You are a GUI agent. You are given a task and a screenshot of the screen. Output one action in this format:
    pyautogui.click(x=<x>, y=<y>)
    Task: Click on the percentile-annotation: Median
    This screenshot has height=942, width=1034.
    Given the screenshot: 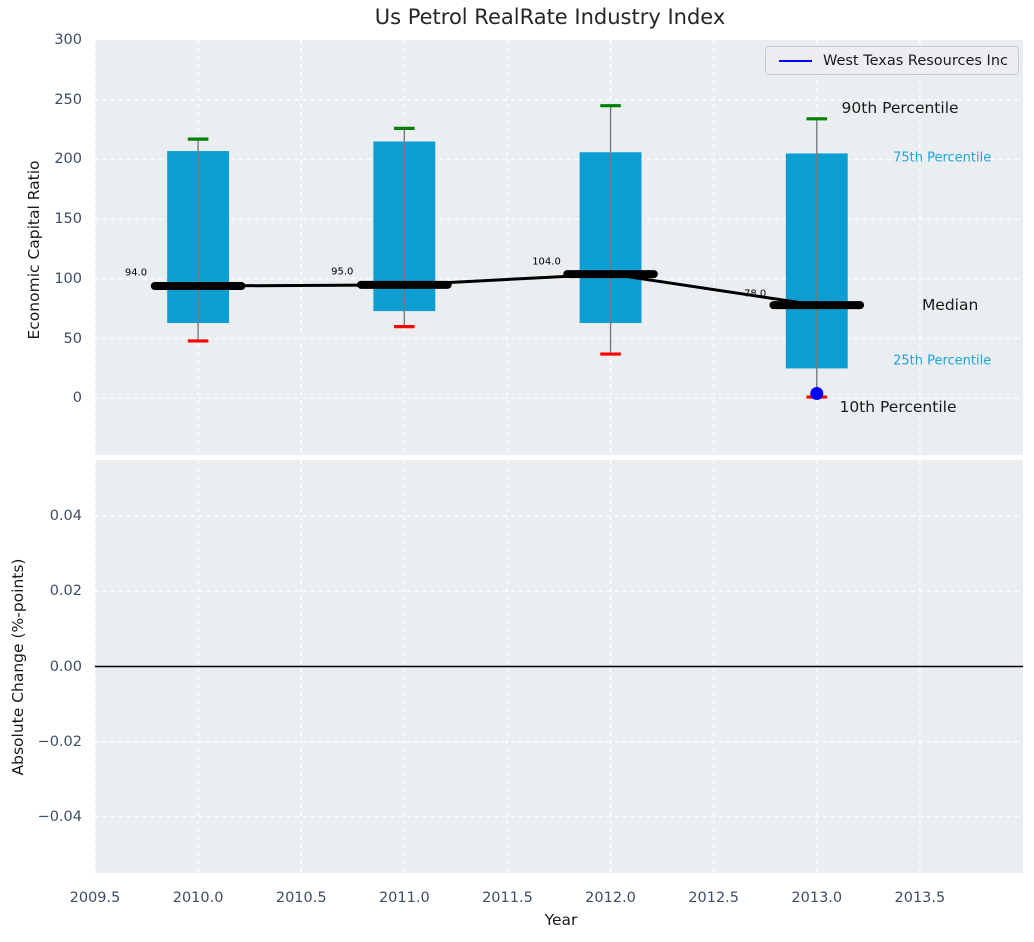 What is the action you would take?
    pyautogui.click(x=950, y=305)
    